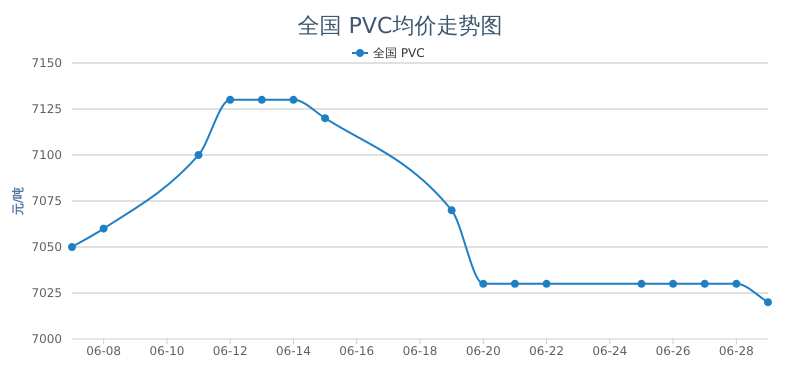 The width and height of the screenshot is (800, 367). I want to click on y-tick-label: 7000, so click(46, 339).